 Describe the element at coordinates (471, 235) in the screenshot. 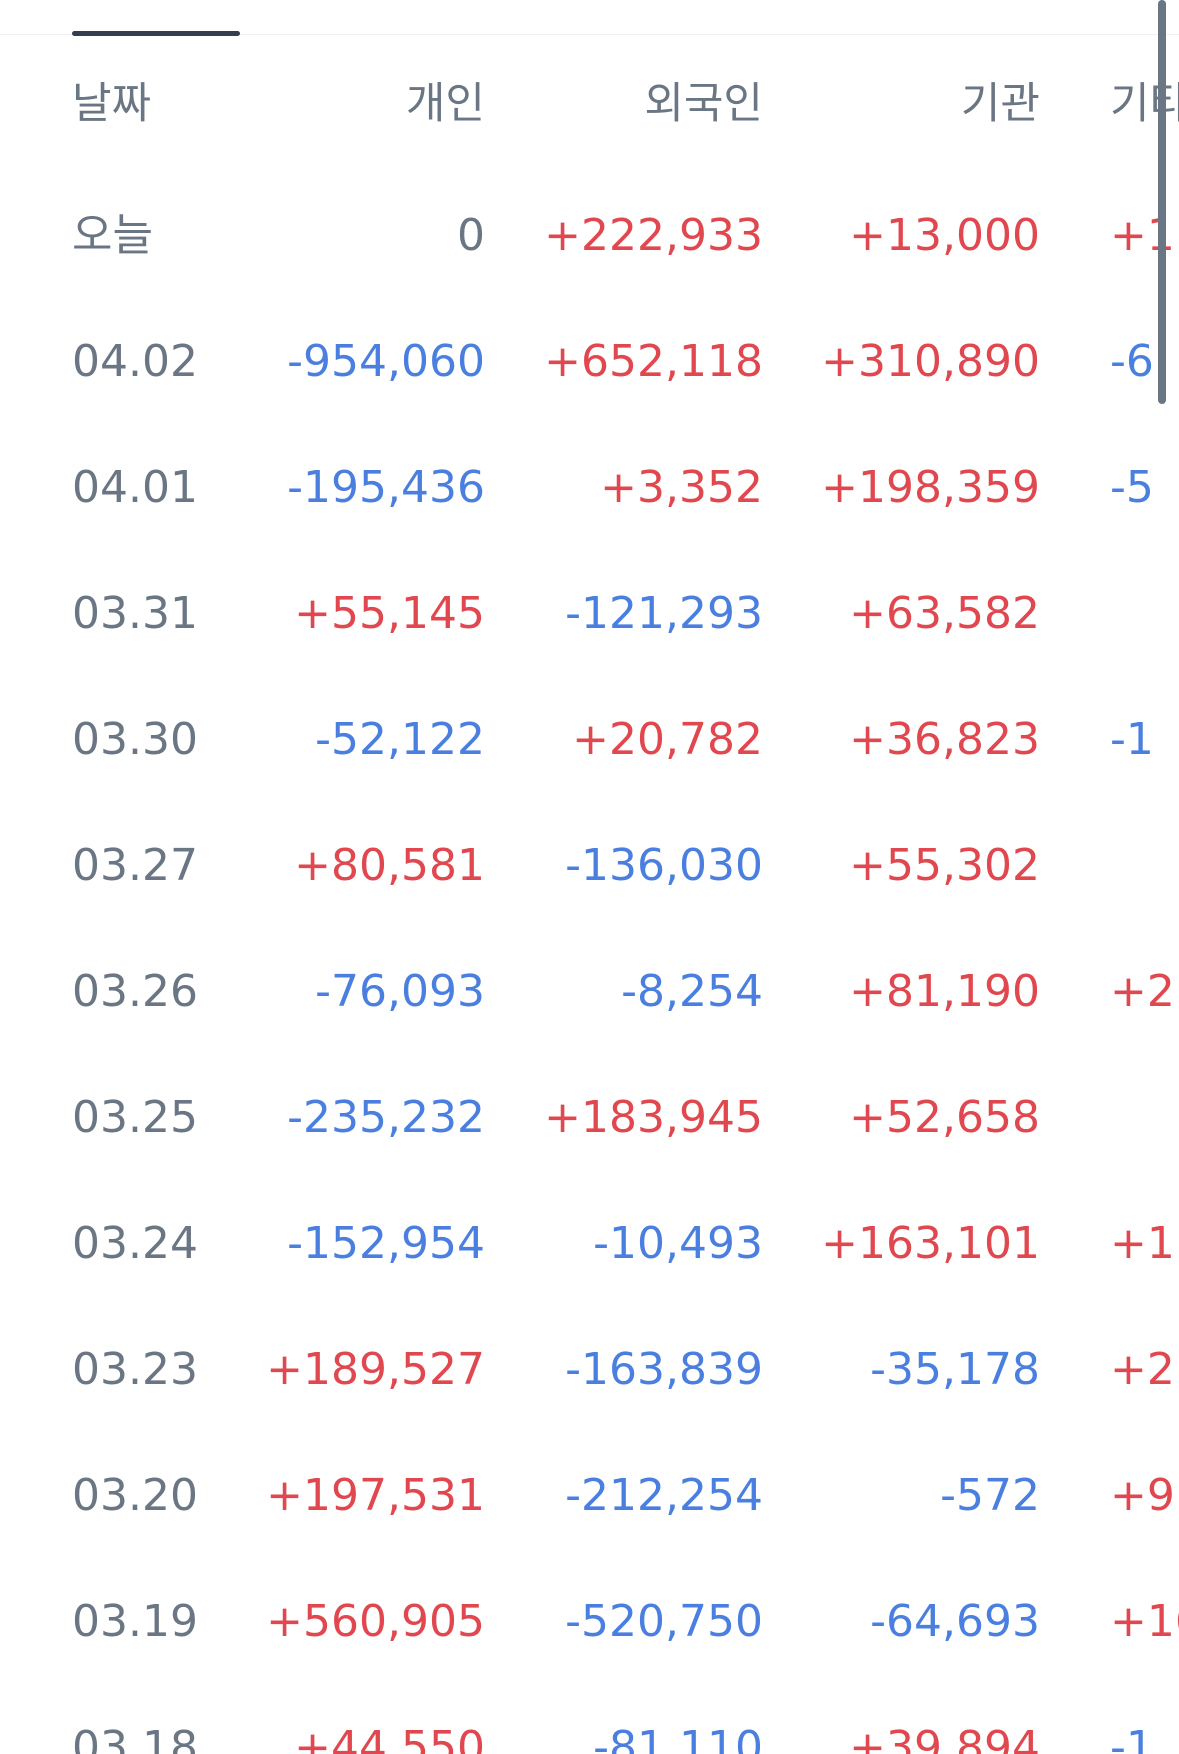

I see `cell-individual: 0` at that location.